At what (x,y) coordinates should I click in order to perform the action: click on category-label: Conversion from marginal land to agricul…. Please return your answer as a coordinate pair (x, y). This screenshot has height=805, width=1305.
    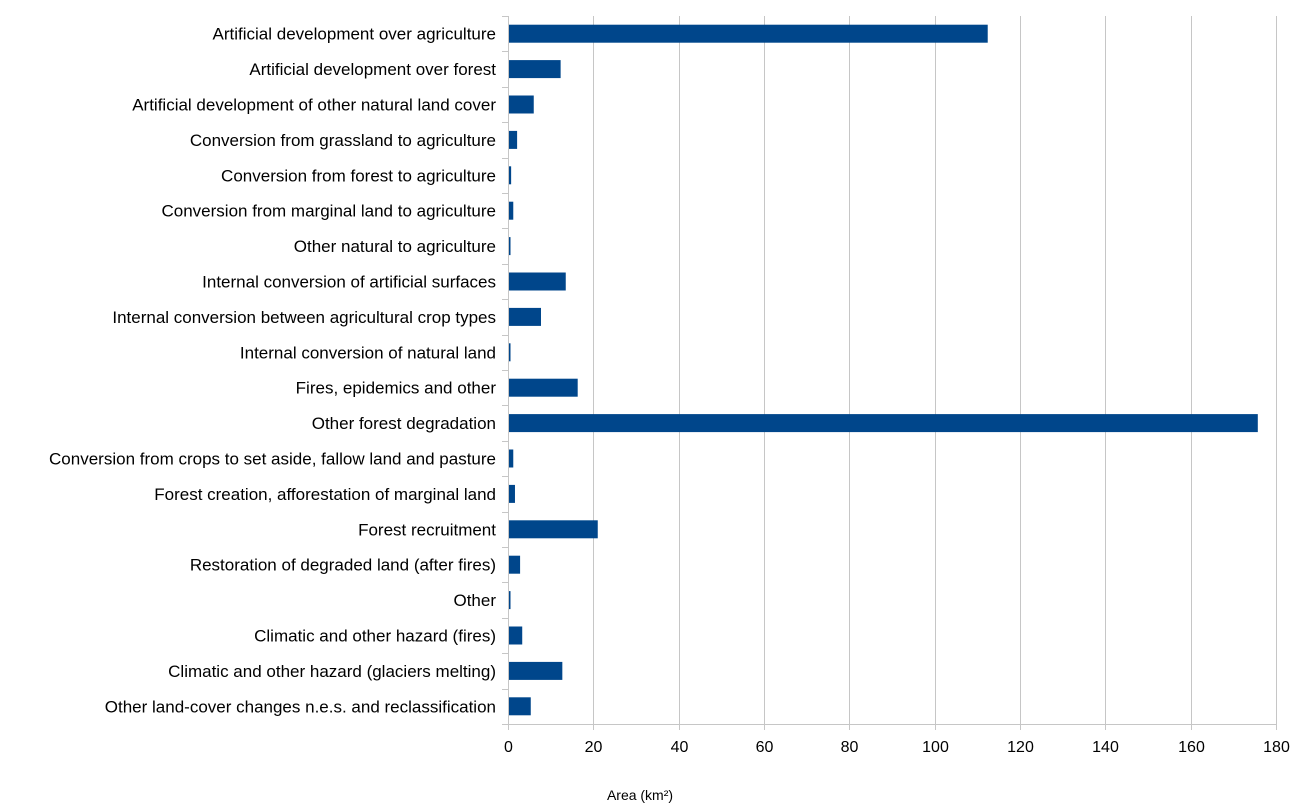
    Looking at the image, I should click on (329, 211).